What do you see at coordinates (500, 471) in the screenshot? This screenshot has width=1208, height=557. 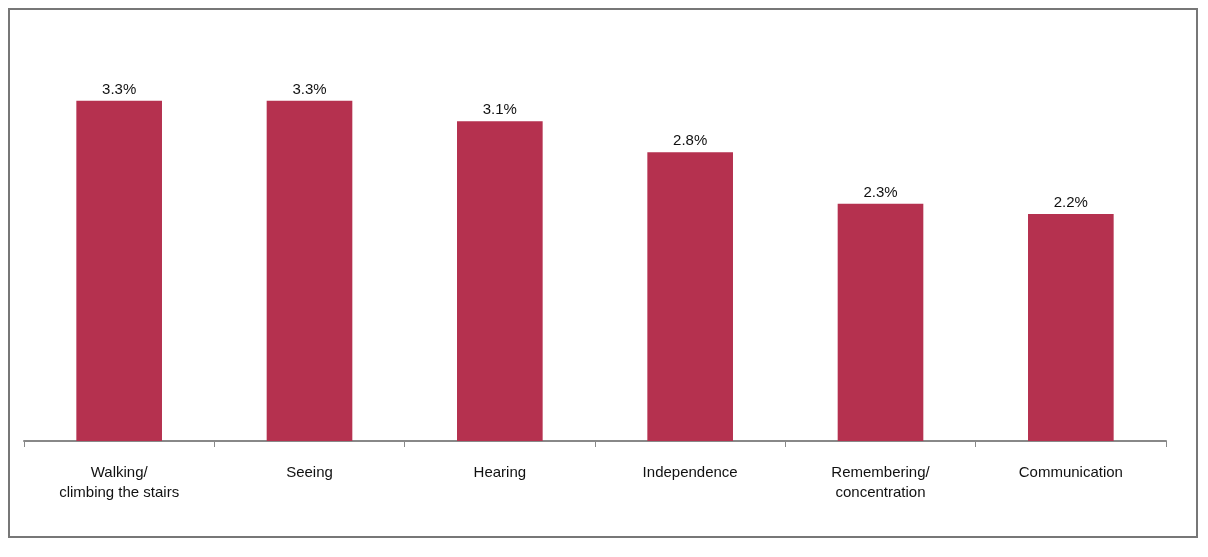 I see `x-tick-label: Hearing` at bounding box center [500, 471].